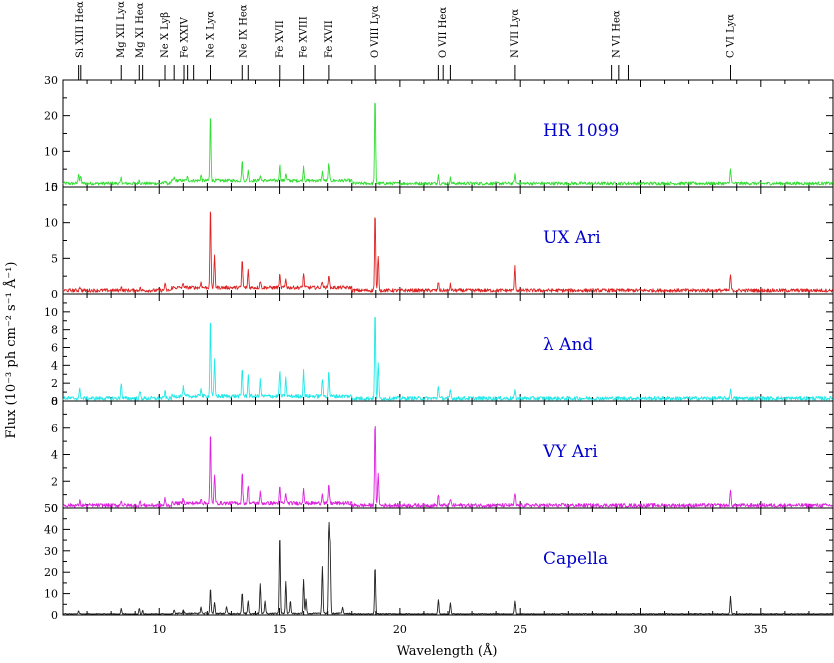 The image size is (834, 663). I want to click on y-axis-label: Flux (10⁻³ ph cm⁻² s⁻¹ Å⁻¹), so click(11, 350).